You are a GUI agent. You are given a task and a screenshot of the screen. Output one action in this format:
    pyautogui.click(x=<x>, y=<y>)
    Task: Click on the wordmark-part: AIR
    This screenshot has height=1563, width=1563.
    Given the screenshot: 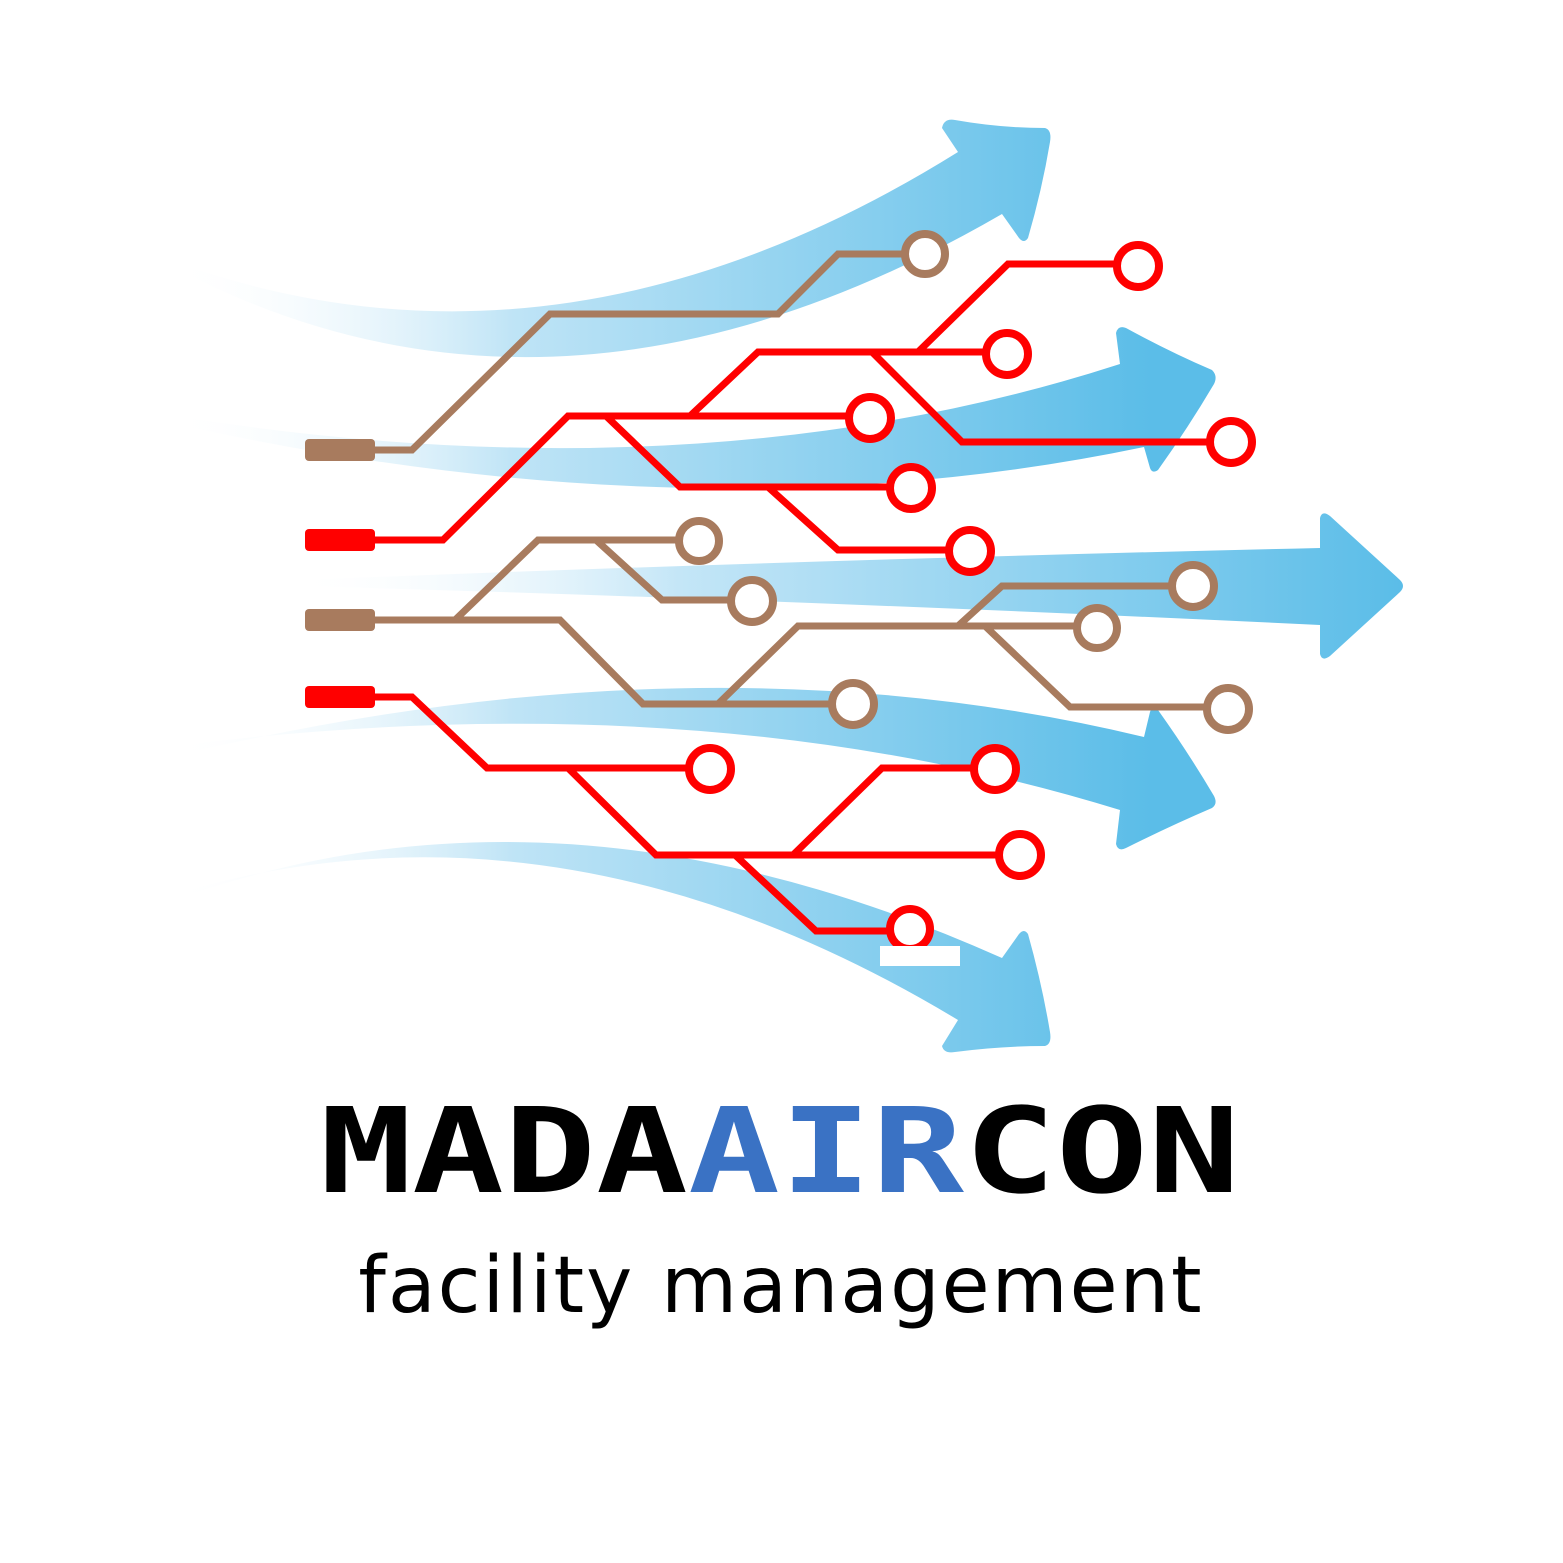 What is the action you would take?
    pyautogui.click(x=826, y=1151)
    